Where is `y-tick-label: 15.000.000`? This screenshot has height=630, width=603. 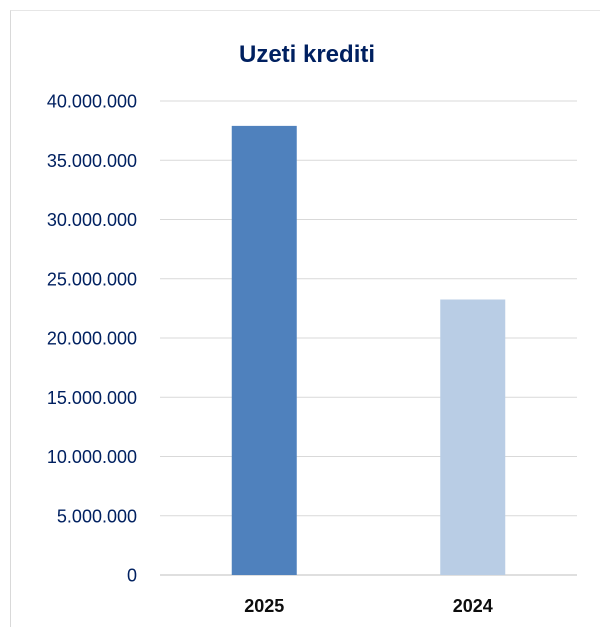 y-tick-label: 15.000.000 is located at coordinates (92, 398).